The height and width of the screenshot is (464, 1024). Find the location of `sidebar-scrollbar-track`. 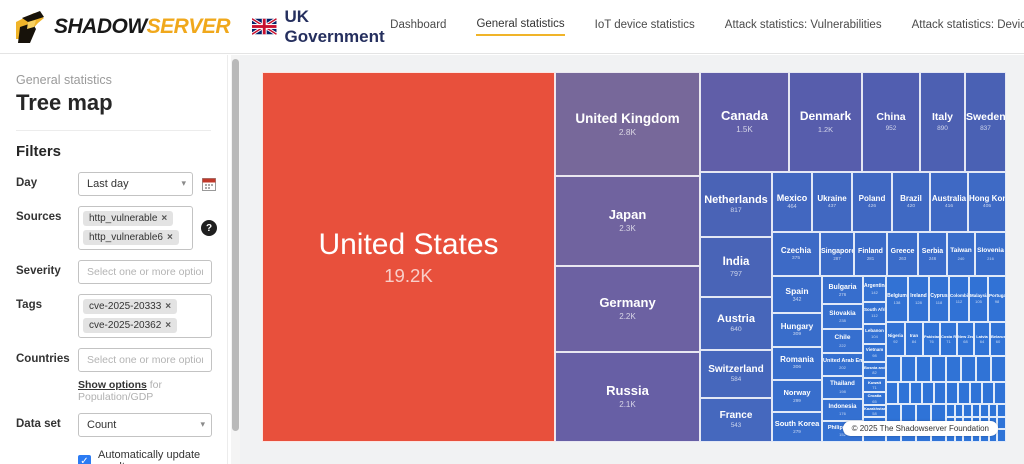

sidebar-scrollbar-track is located at coordinates (235, 259).